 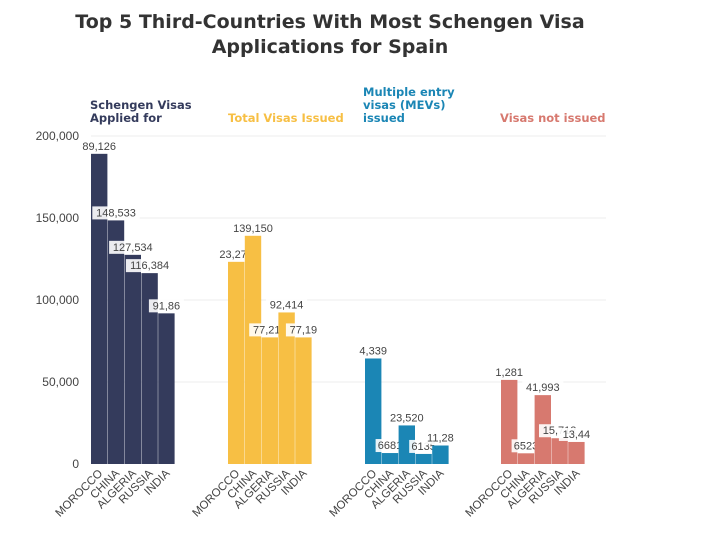 I want to click on data-label: 1,281, so click(x=509, y=373).